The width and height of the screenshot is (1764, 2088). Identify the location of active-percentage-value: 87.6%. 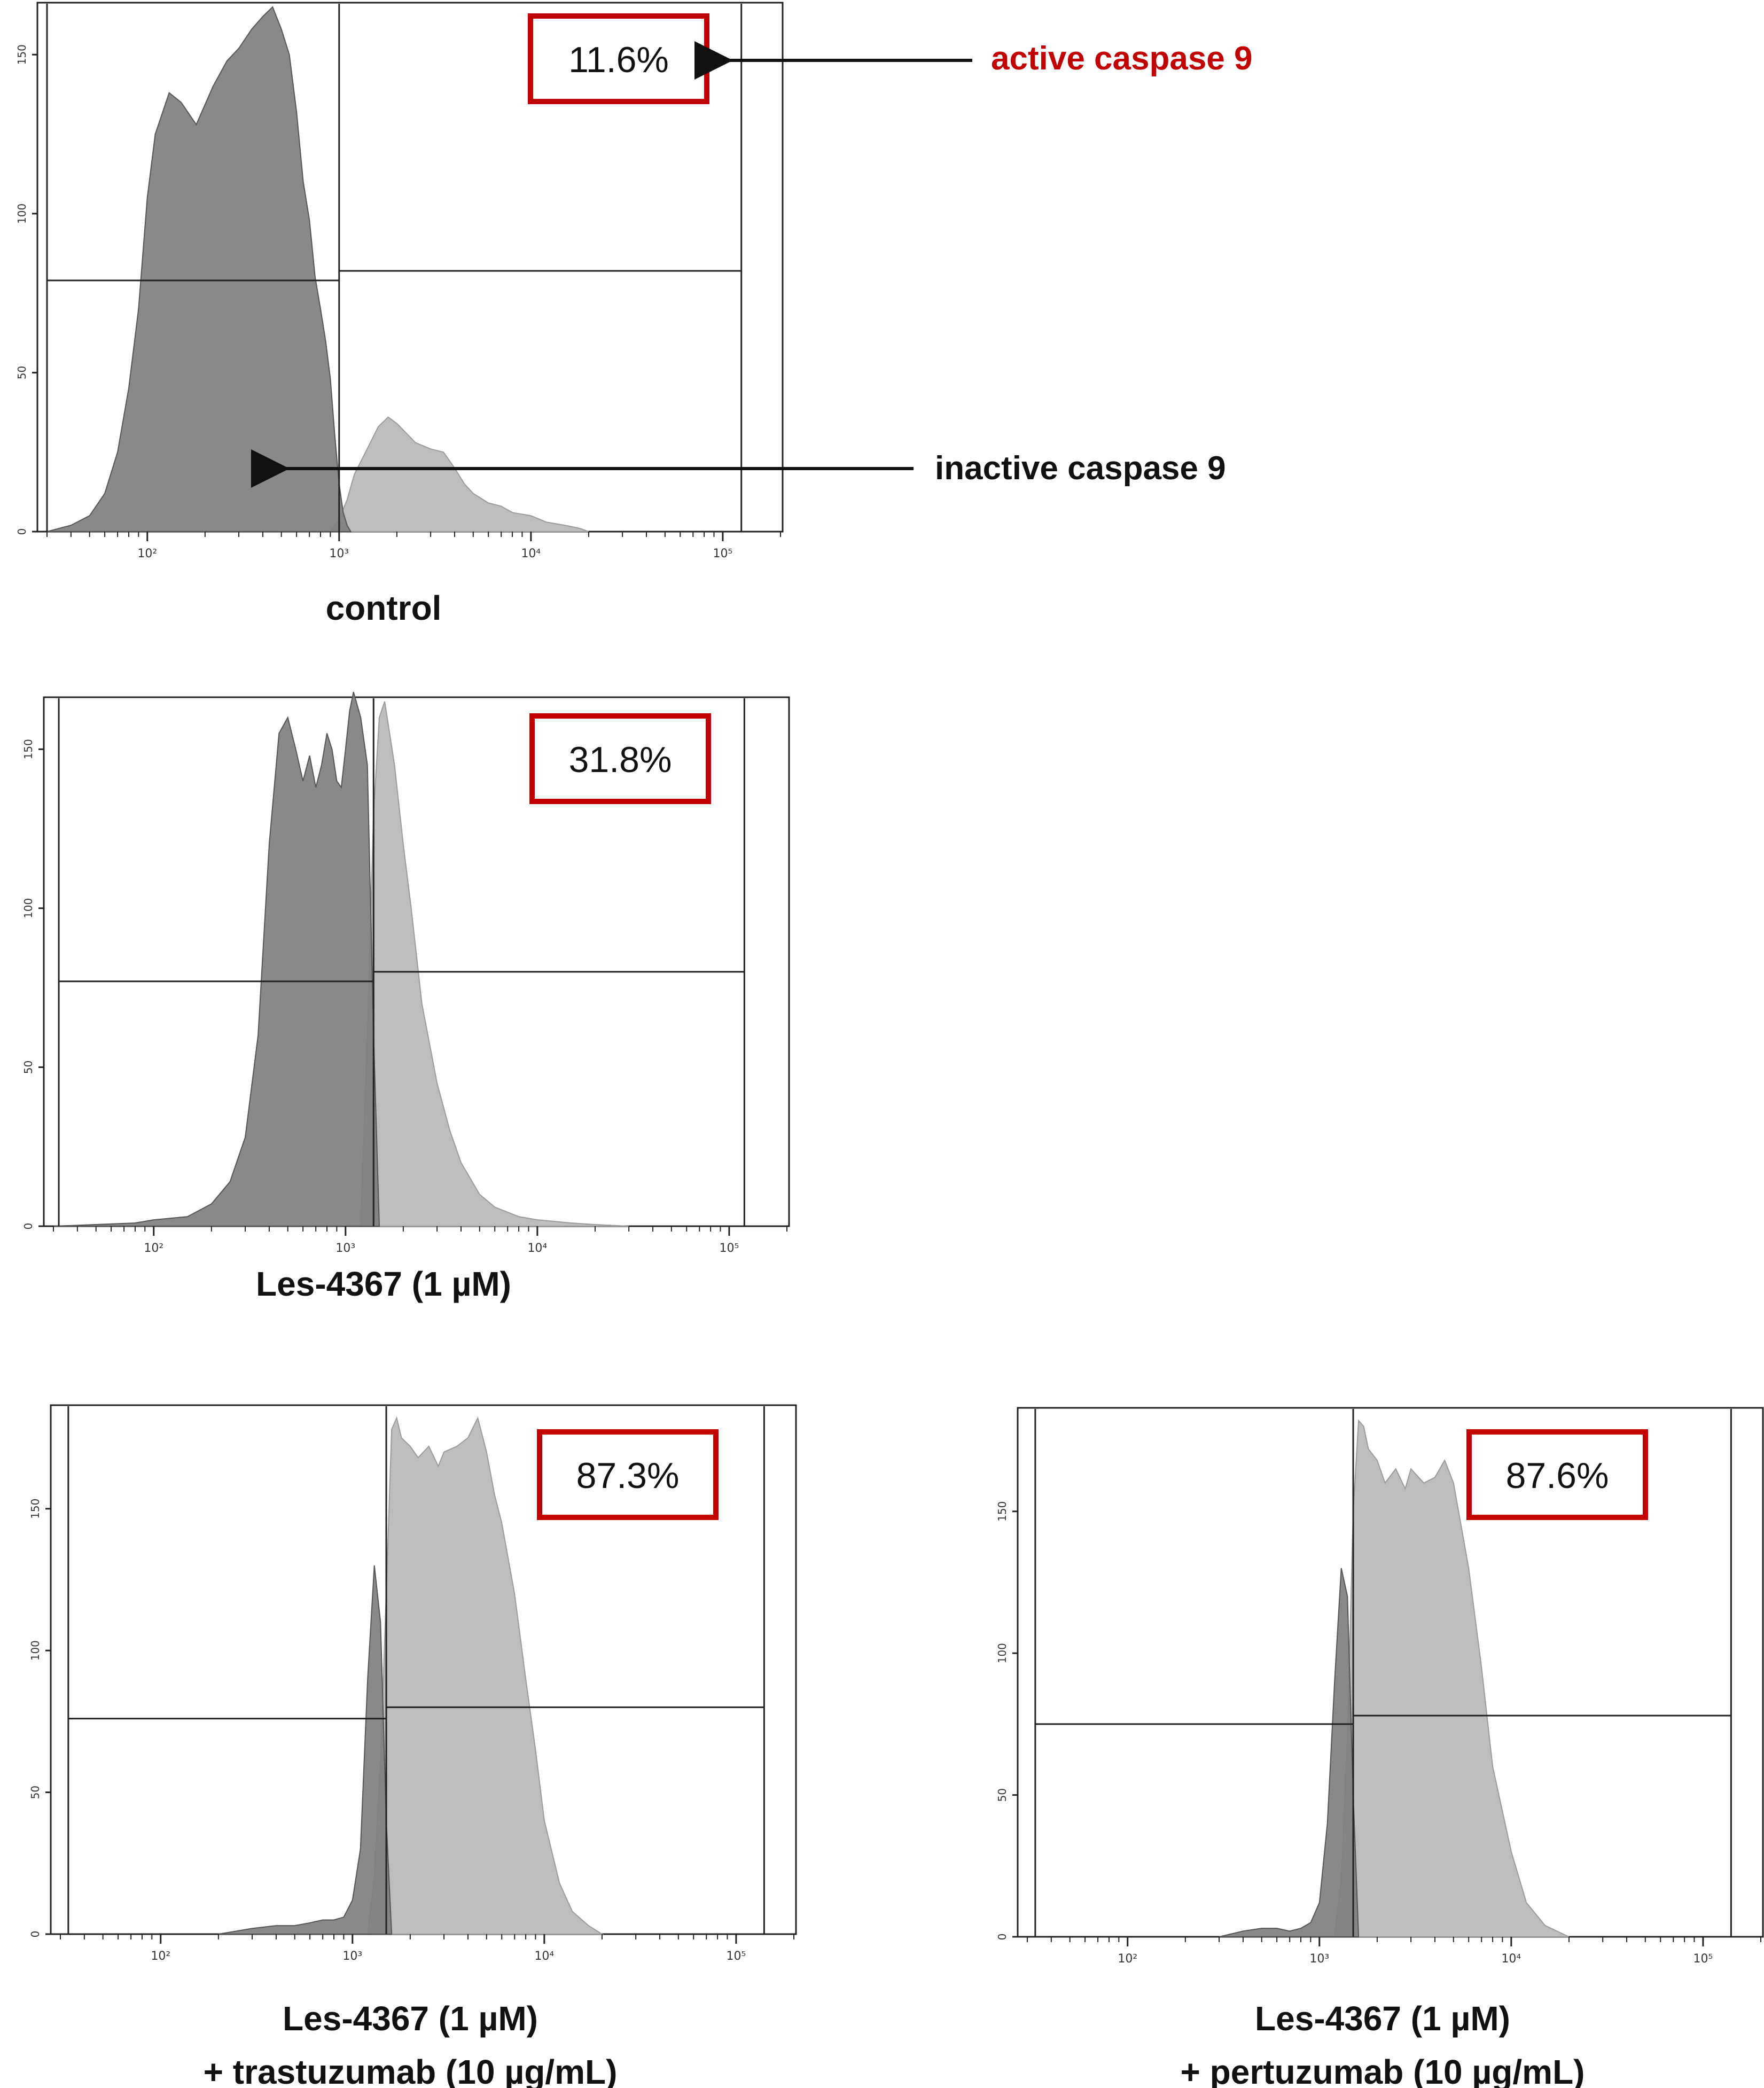
(1558, 1475).